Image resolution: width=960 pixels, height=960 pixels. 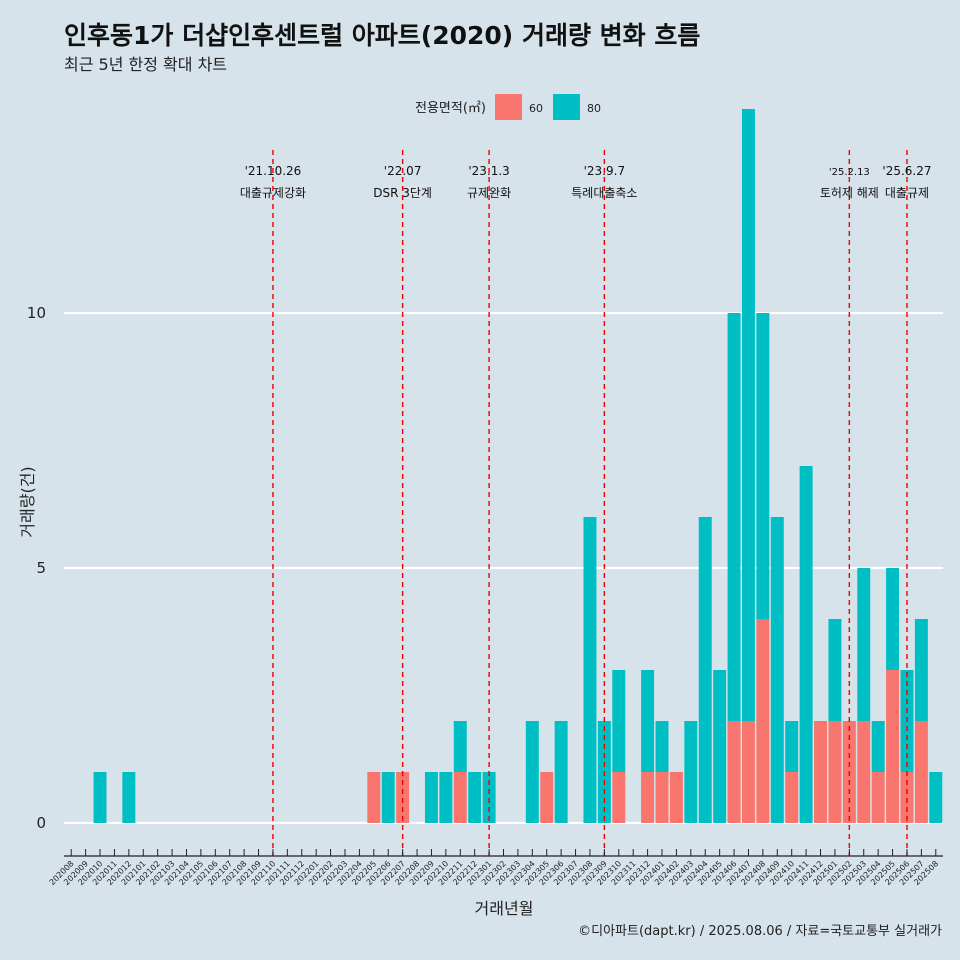 What do you see at coordinates (906, 171) in the screenshot?
I see `event-date: '25.6.27` at bounding box center [906, 171].